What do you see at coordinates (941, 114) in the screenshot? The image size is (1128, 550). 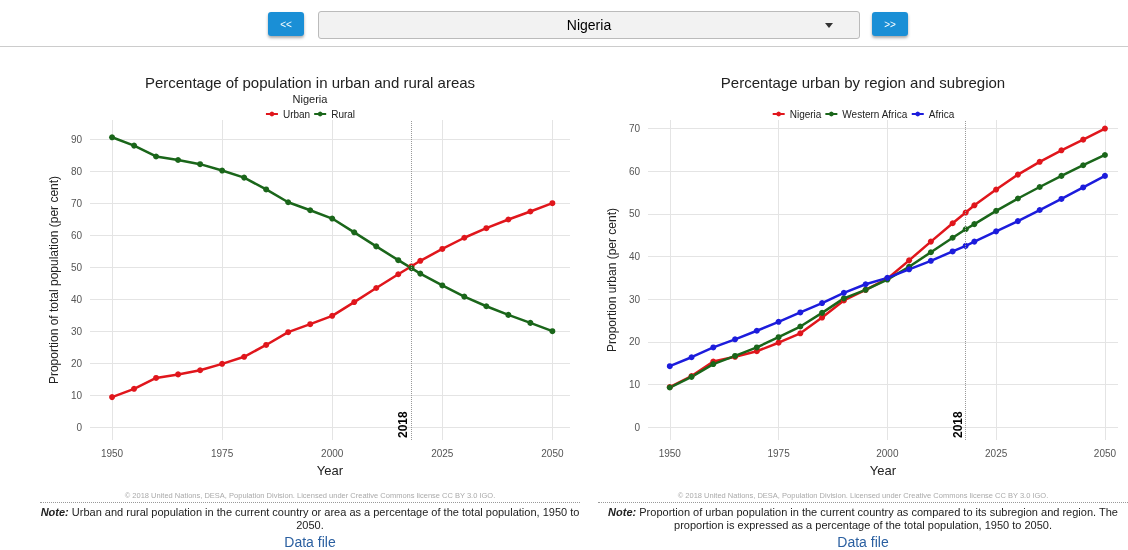 I see `legend-label: Africa` at bounding box center [941, 114].